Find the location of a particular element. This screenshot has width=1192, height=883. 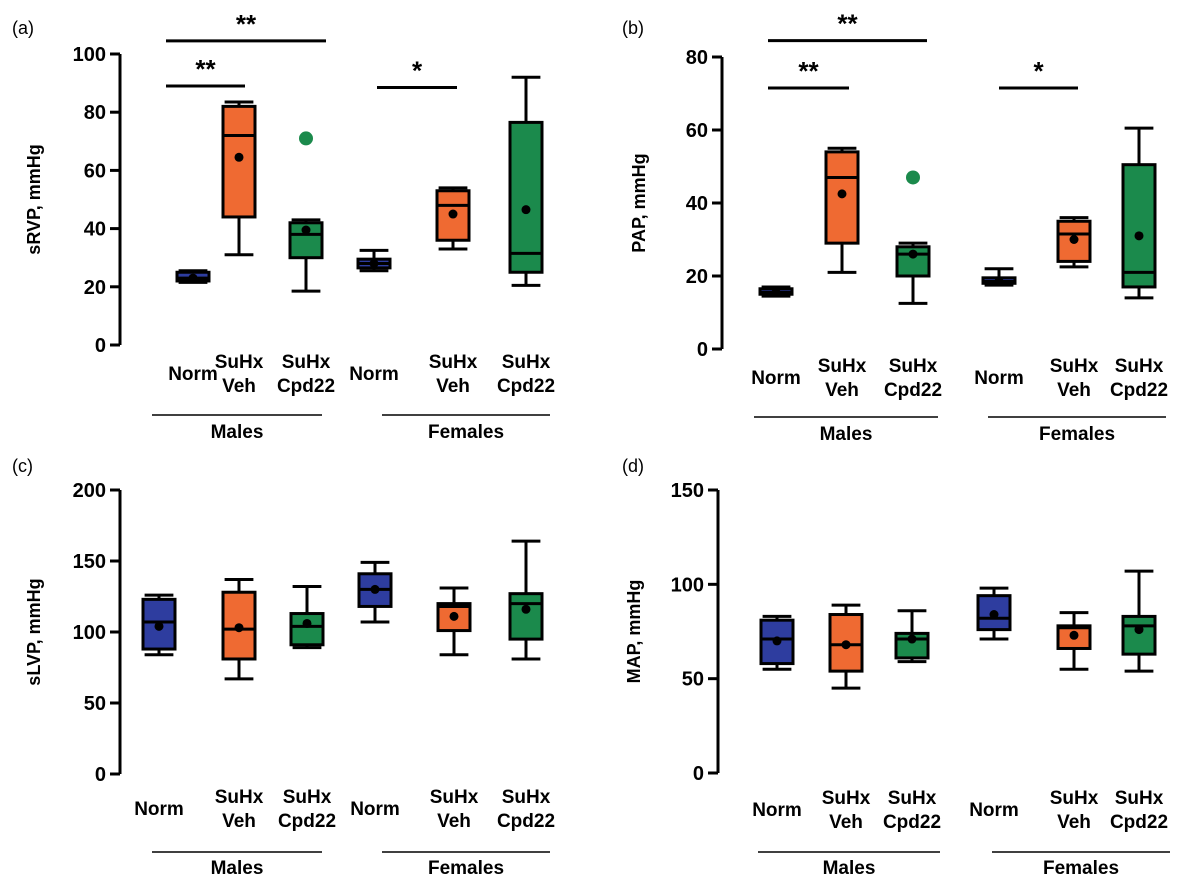

panel-label: (a) is located at coordinates (23, 28).